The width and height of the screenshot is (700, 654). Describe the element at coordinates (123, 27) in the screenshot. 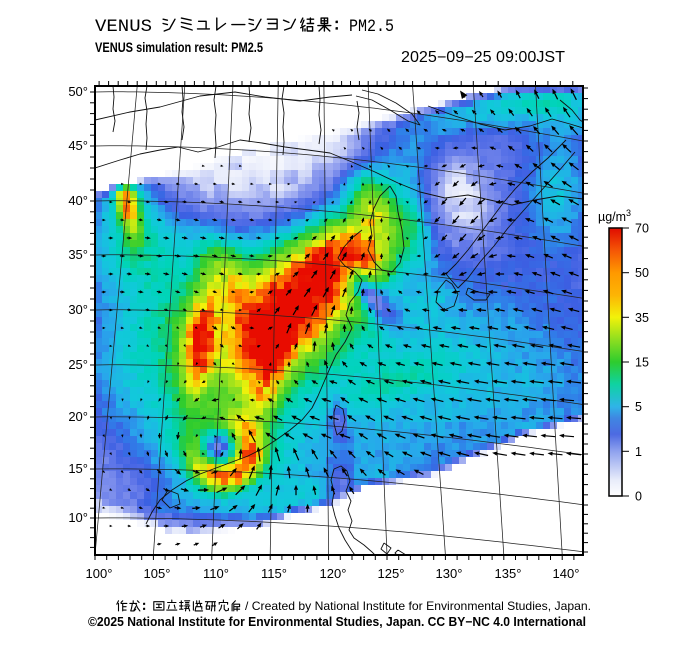

I see `svg-text: VENUS` at that location.